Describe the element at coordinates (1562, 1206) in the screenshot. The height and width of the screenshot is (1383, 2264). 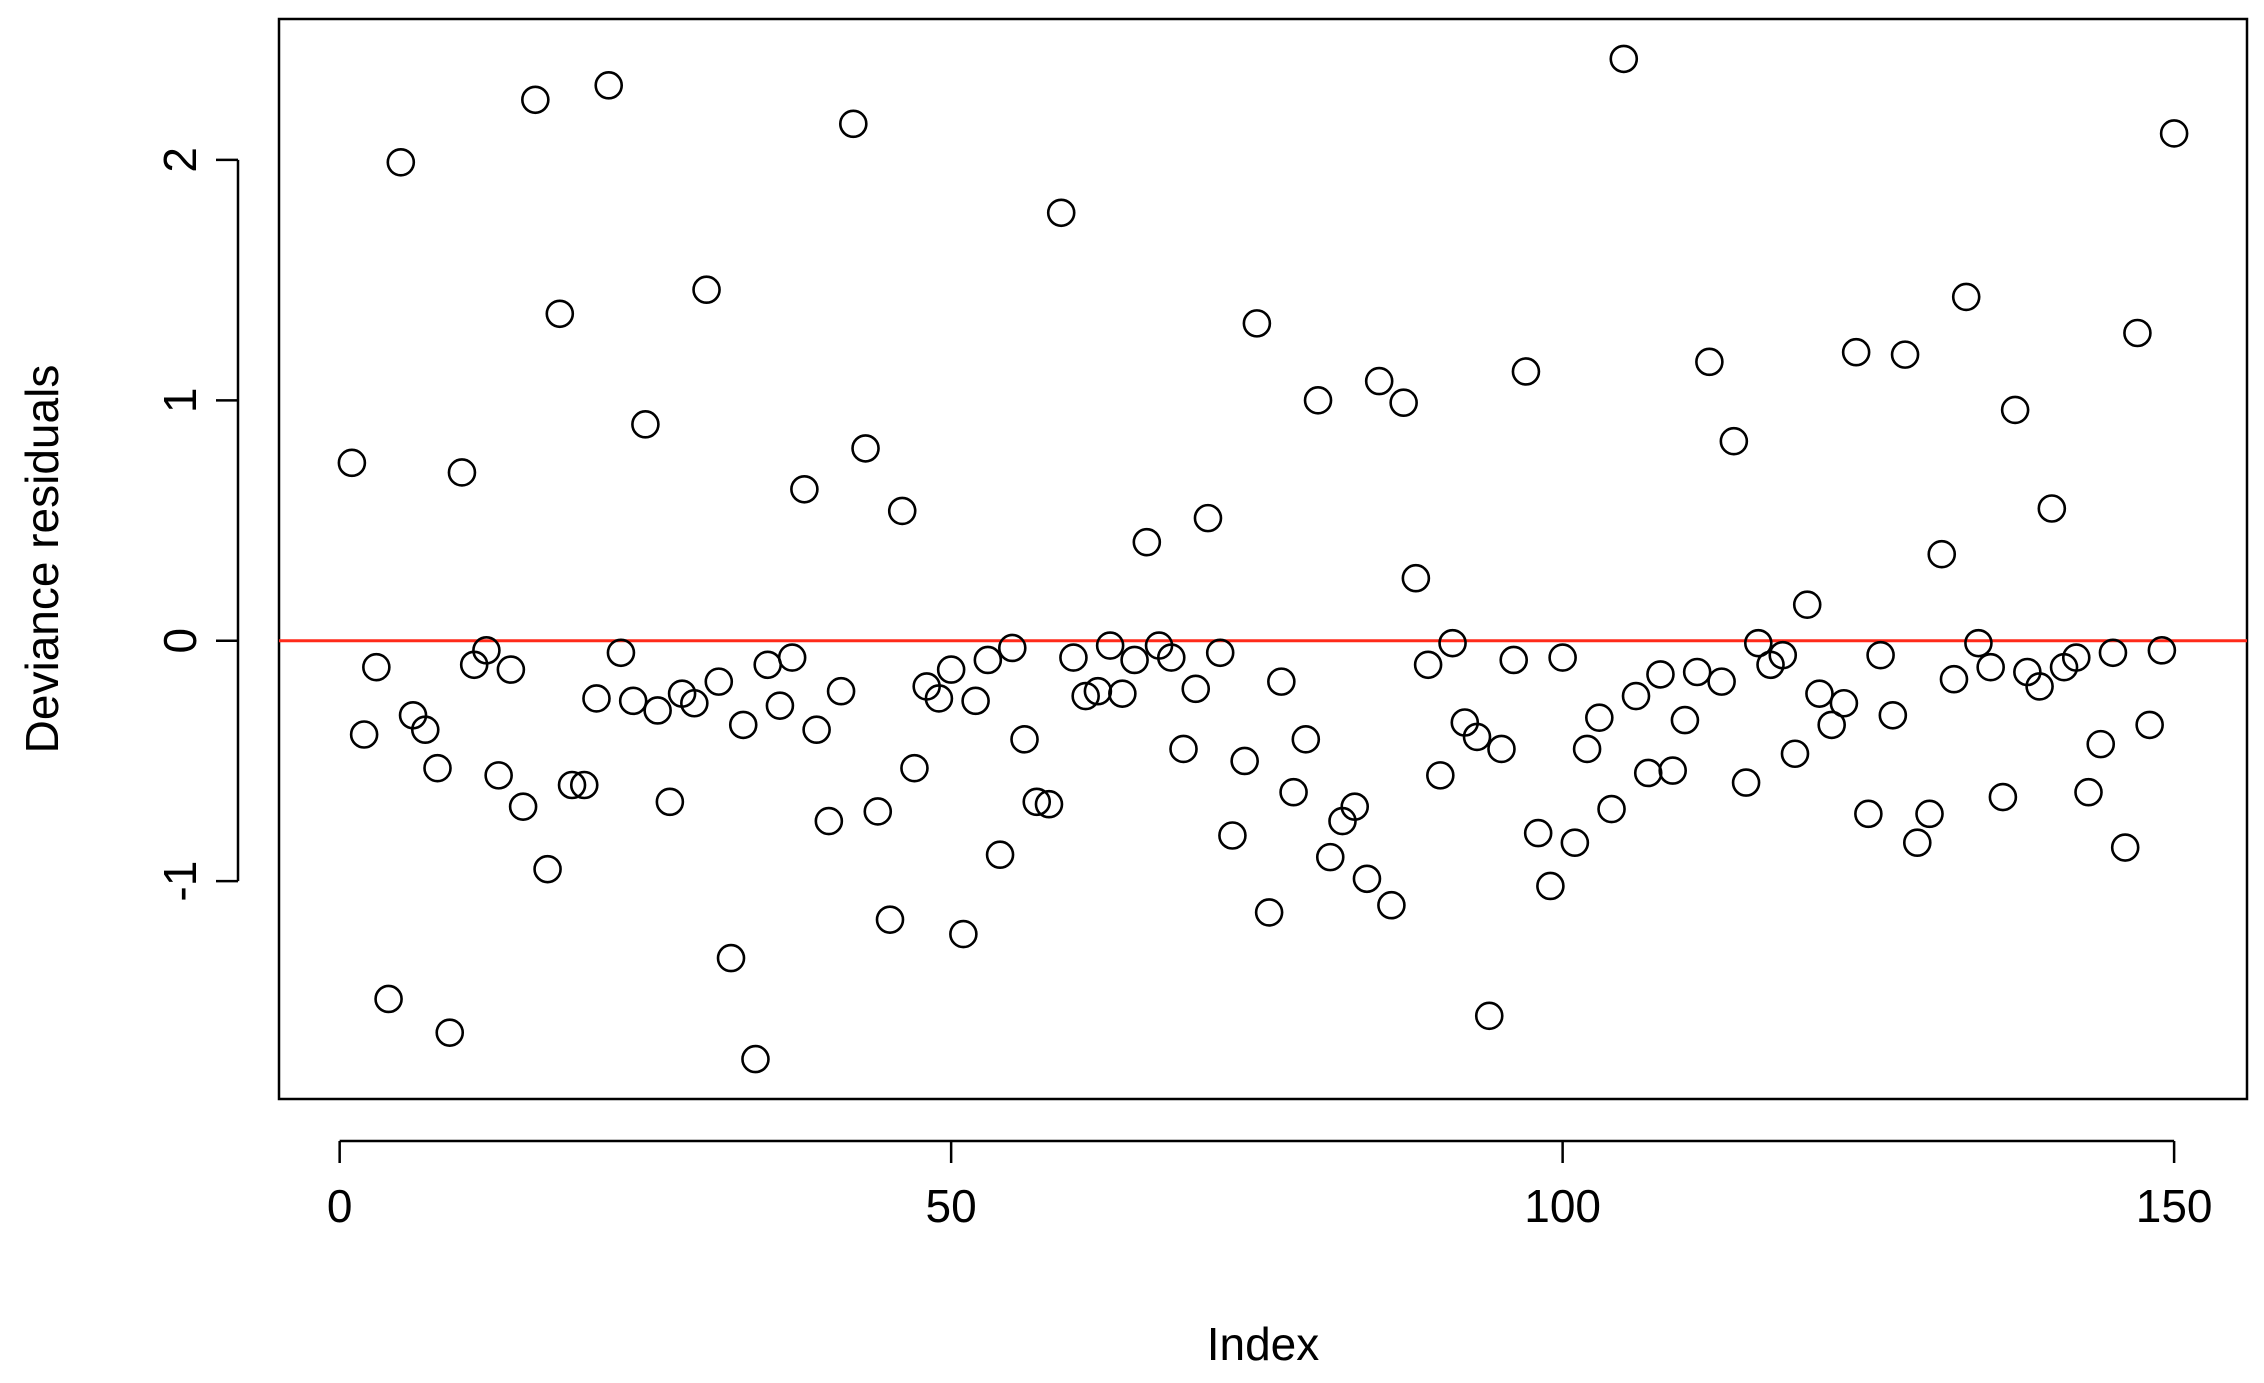
I see `x-tick-label: 100` at that location.